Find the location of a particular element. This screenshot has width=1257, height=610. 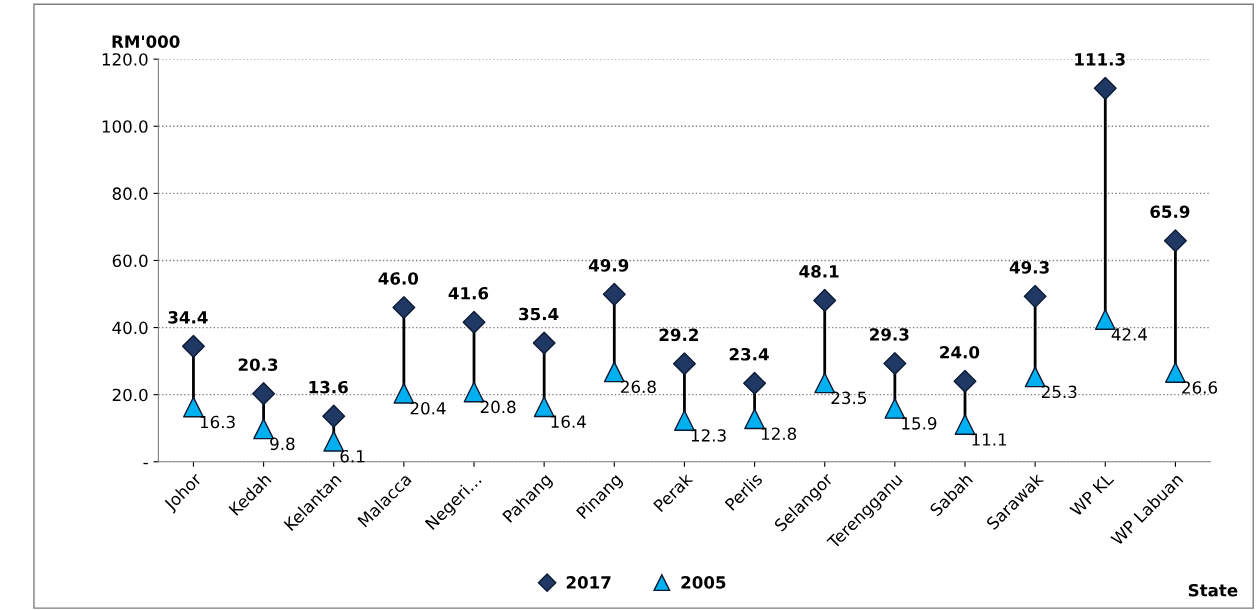

data-label: 16.4 is located at coordinates (568, 421).